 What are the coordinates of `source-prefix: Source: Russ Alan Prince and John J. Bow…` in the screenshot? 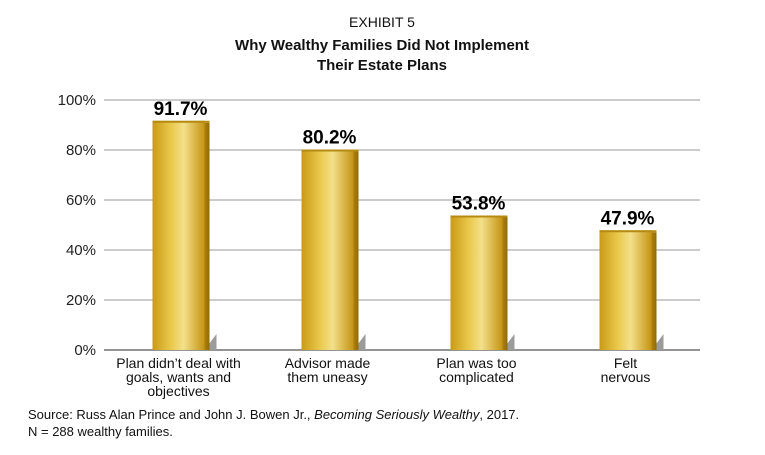 It's located at (171, 414).